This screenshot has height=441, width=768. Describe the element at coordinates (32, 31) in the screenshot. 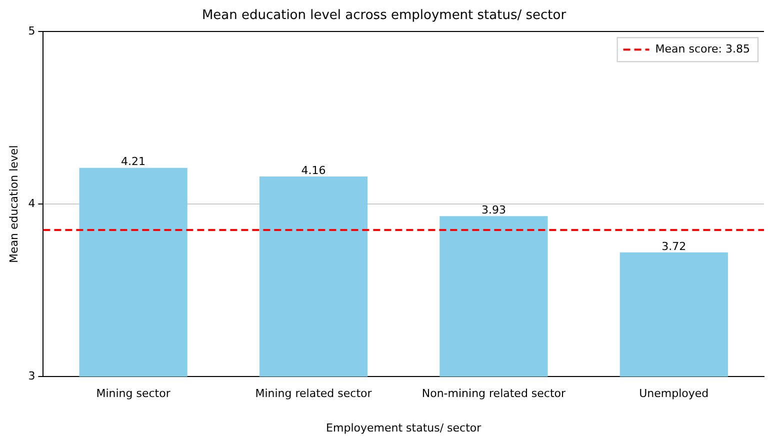

I see `y-tick-label: 5` at that location.